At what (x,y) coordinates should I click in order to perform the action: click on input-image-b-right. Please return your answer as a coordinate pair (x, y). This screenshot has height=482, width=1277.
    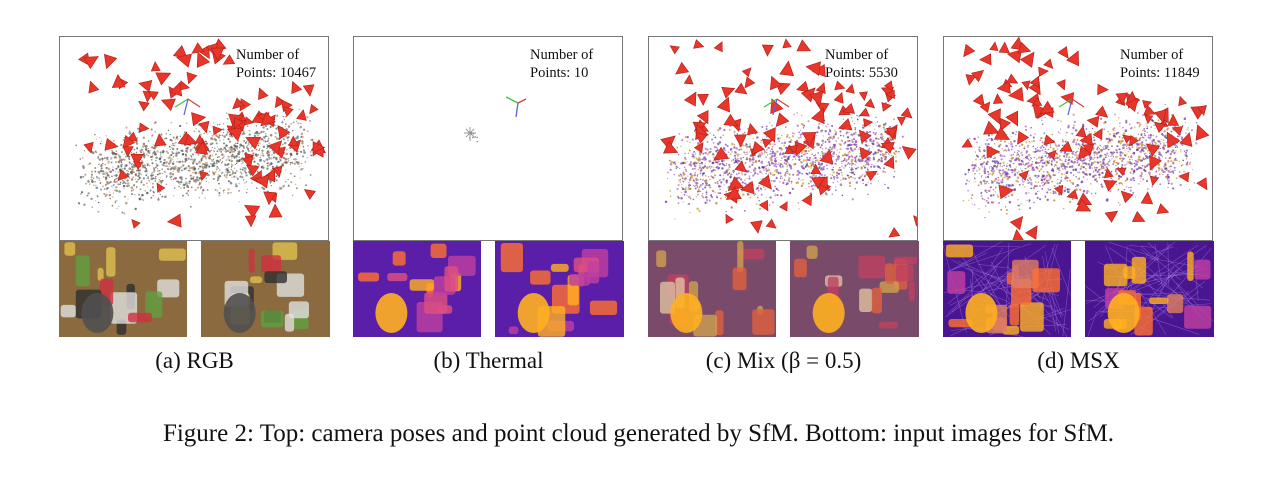
    Looking at the image, I should click on (559, 289).